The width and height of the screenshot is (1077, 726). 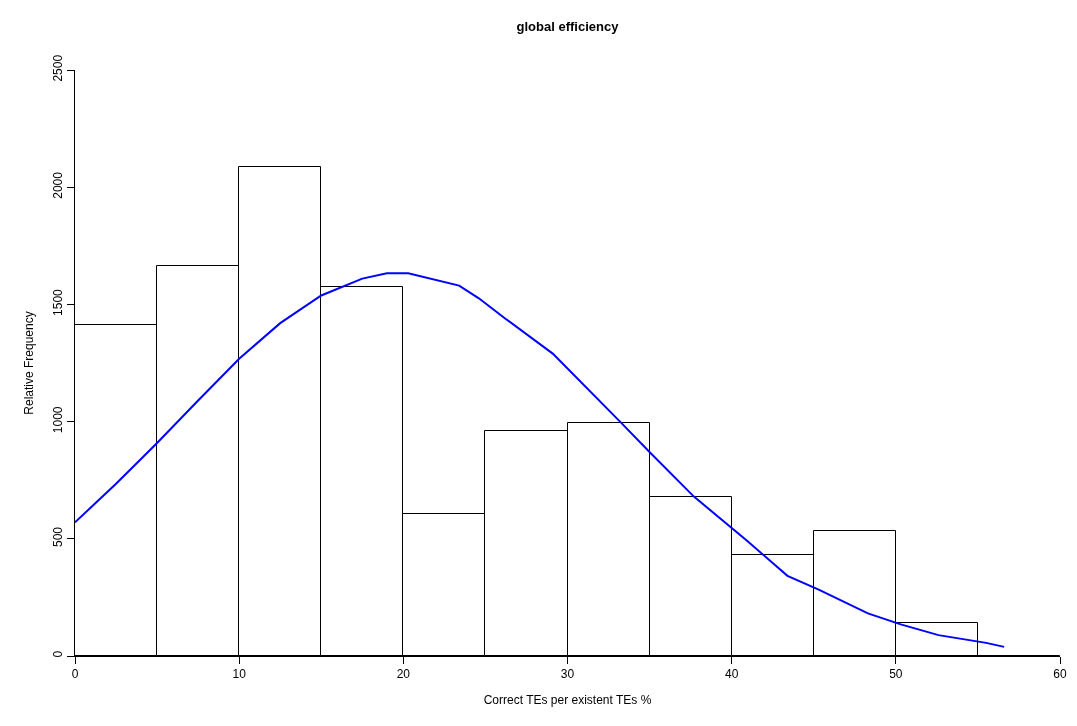 What do you see at coordinates (58, 68) in the screenshot?
I see `y-tick-label: 2500` at bounding box center [58, 68].